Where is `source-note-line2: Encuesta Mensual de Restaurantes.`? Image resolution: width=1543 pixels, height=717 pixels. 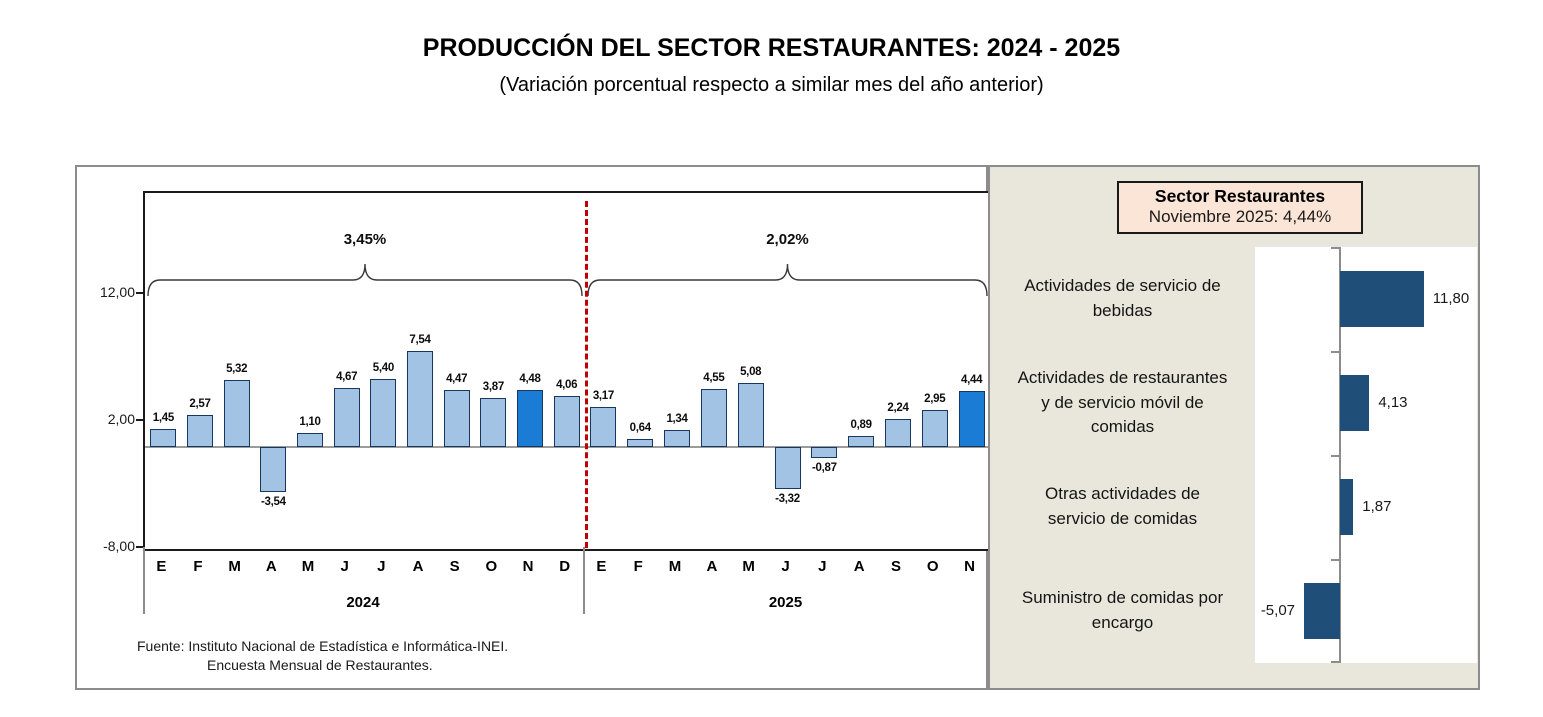 source-note-line2: Encuesta Mensual de Restaurantes. is located at coordinates (320, 665).